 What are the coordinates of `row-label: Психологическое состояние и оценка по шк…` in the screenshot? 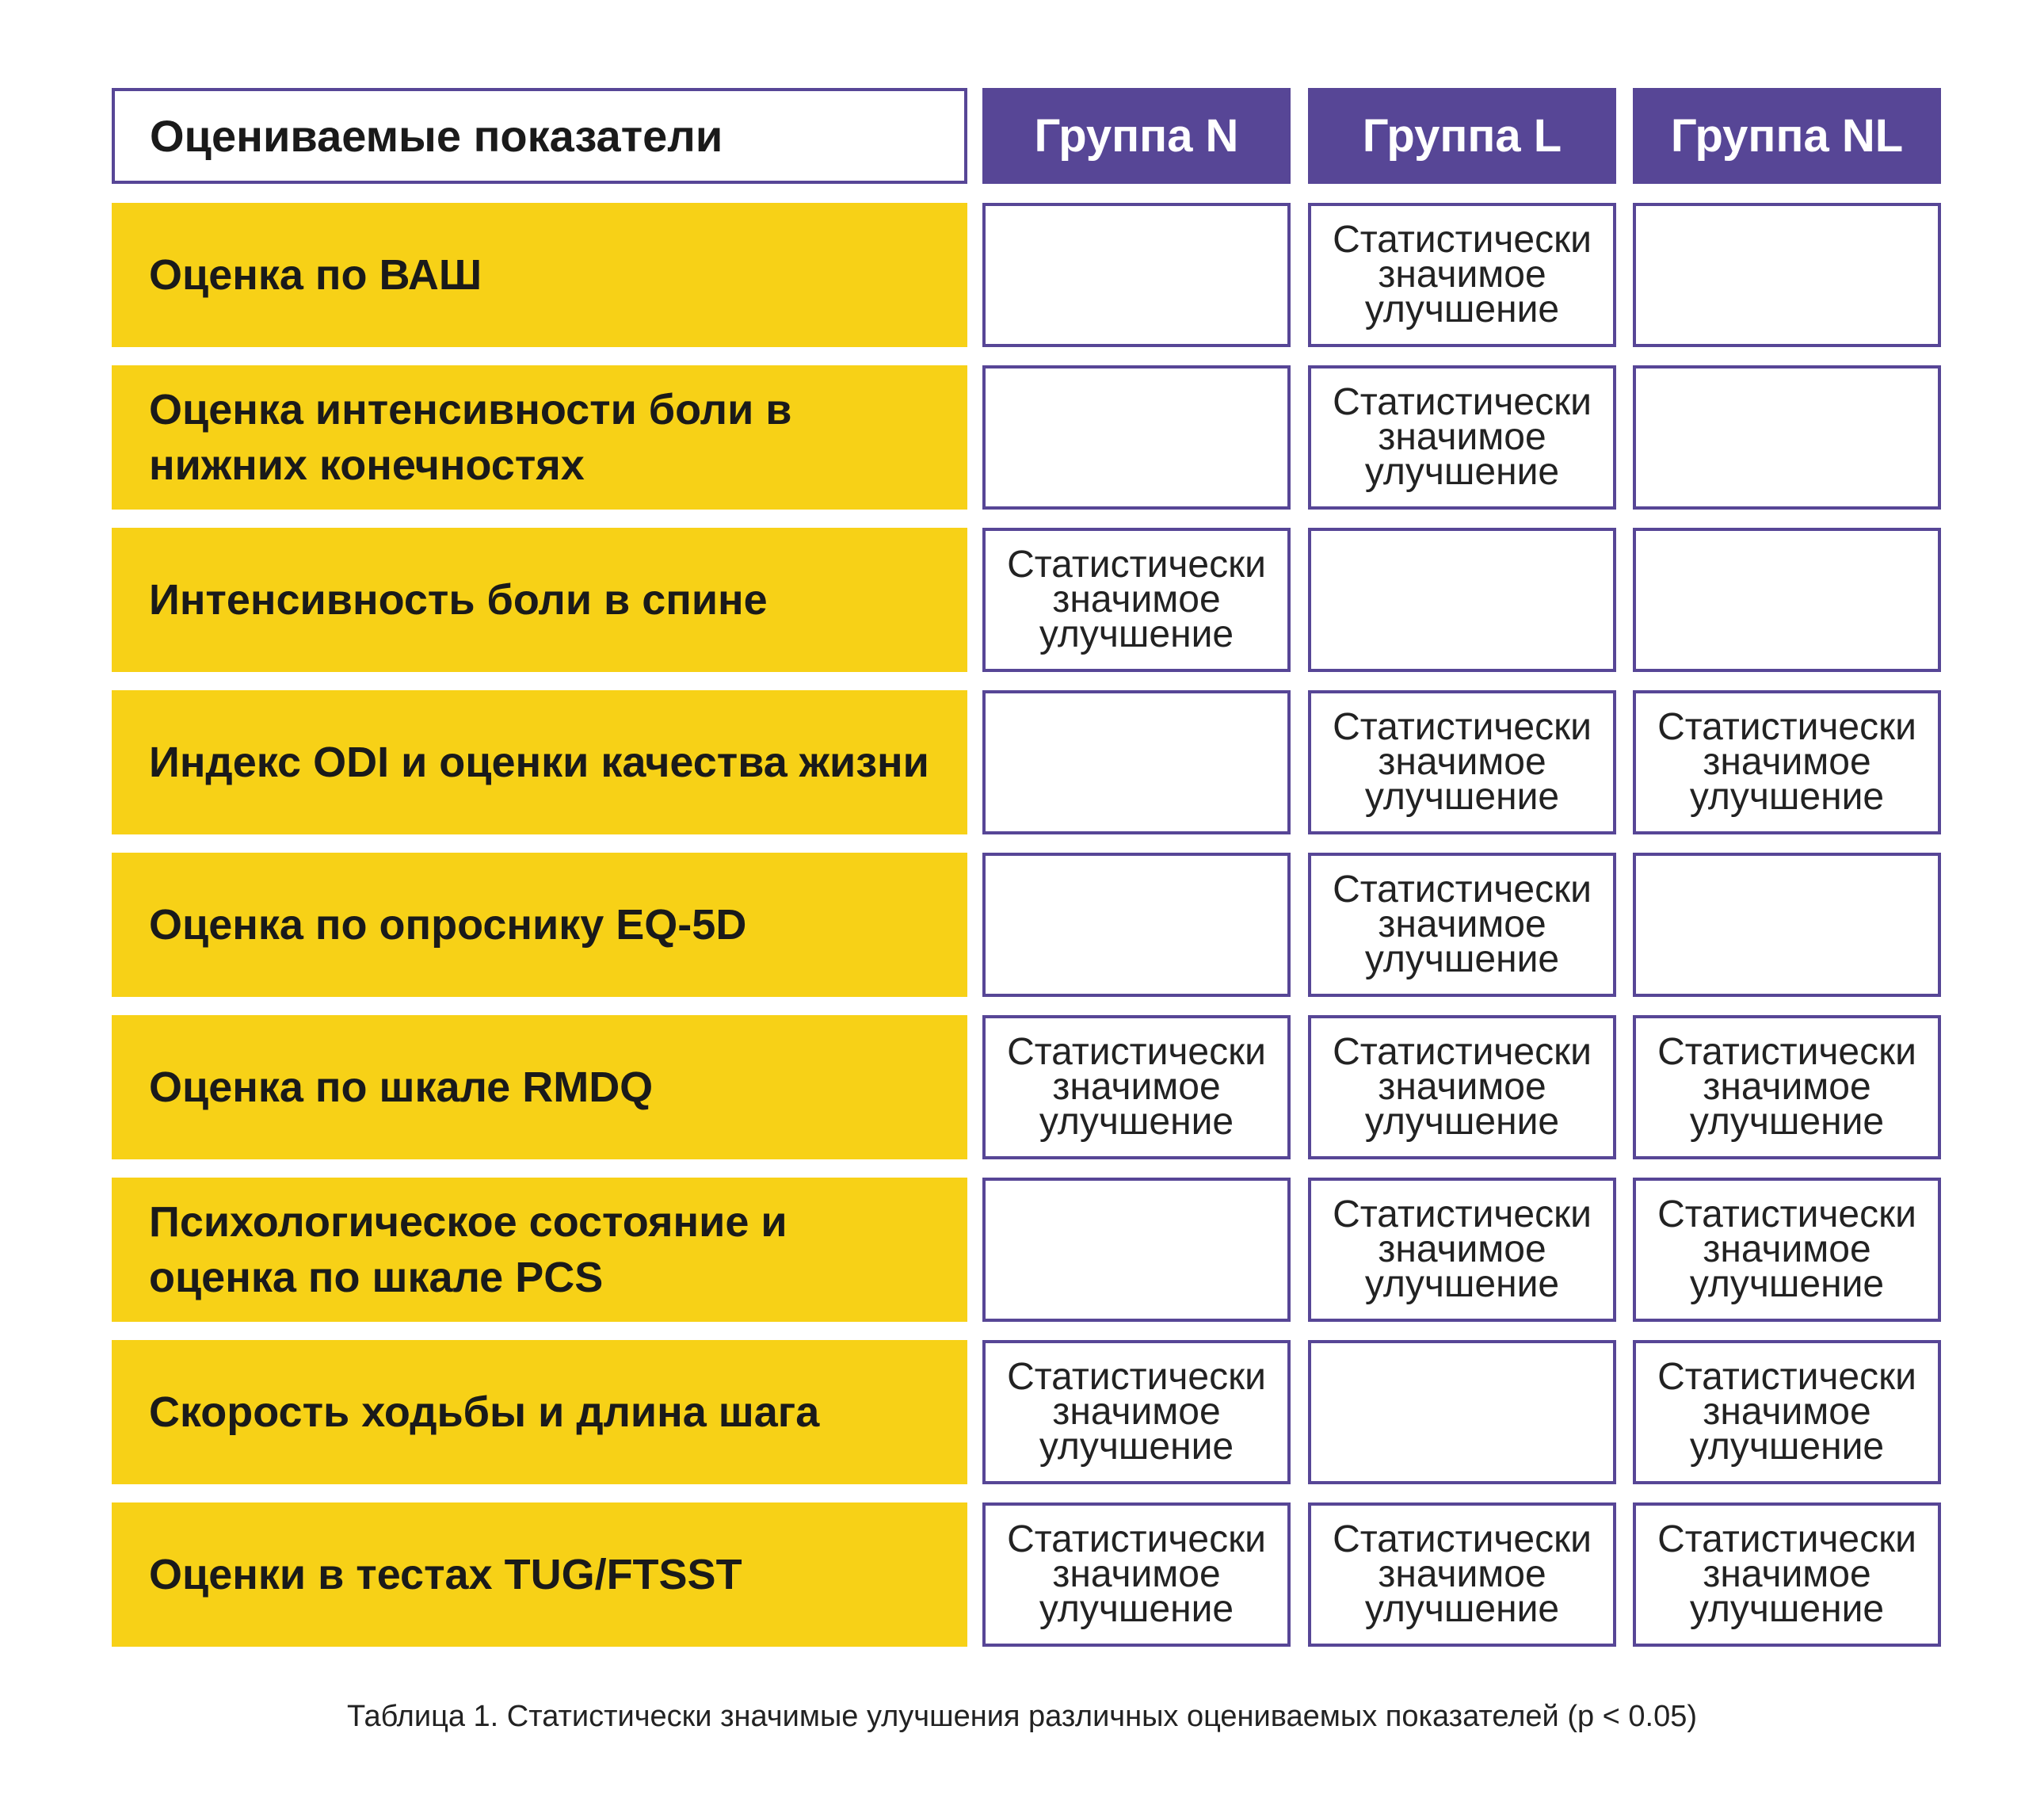 It's located at (539, 1250).